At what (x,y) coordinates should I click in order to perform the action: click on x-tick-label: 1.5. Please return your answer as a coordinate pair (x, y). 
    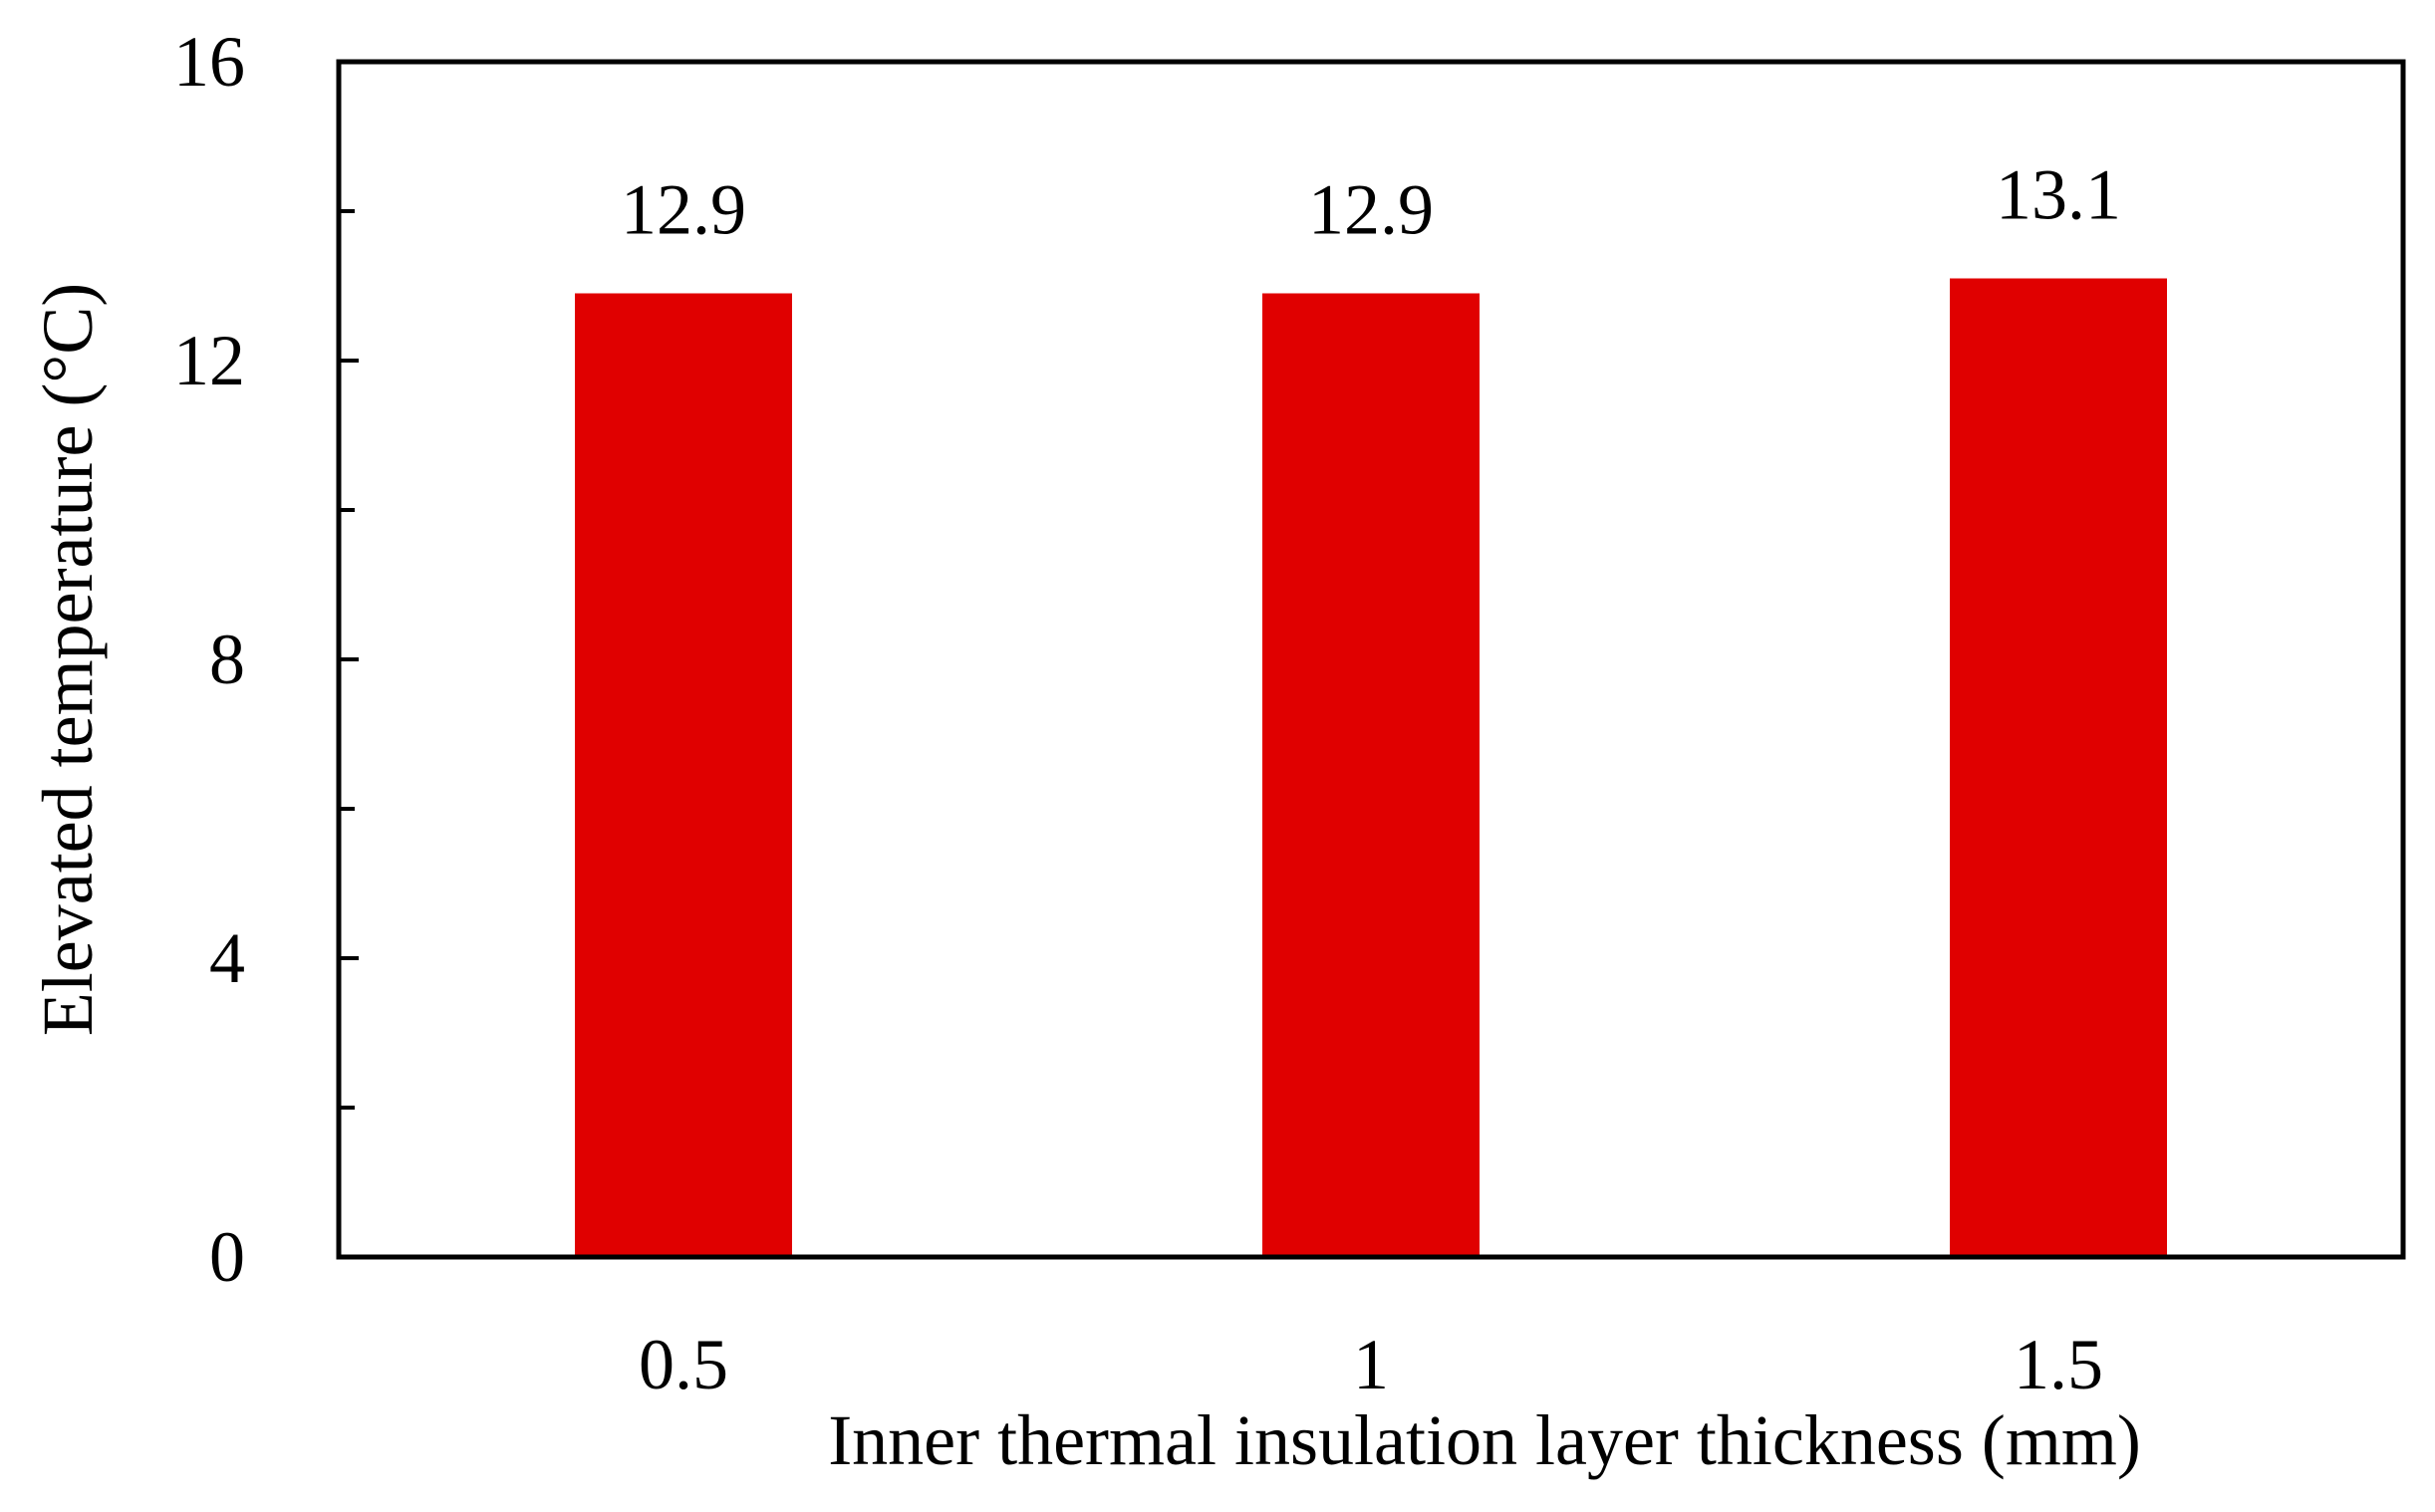
    Looking at the image, I should click on (2058, 1364).